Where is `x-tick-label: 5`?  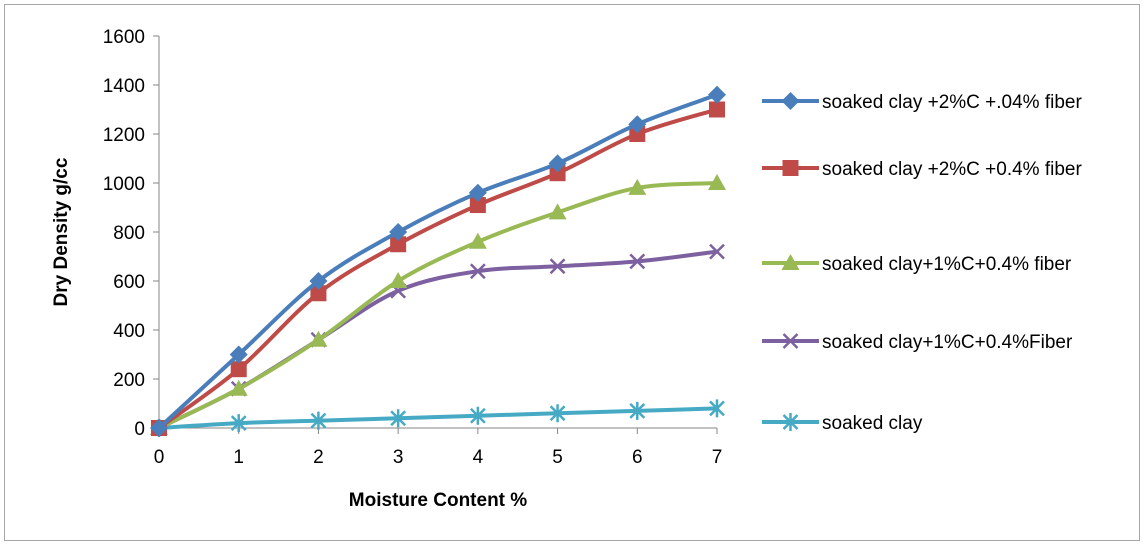
x-tick-label: 5 is located at coordinates (557, 457).